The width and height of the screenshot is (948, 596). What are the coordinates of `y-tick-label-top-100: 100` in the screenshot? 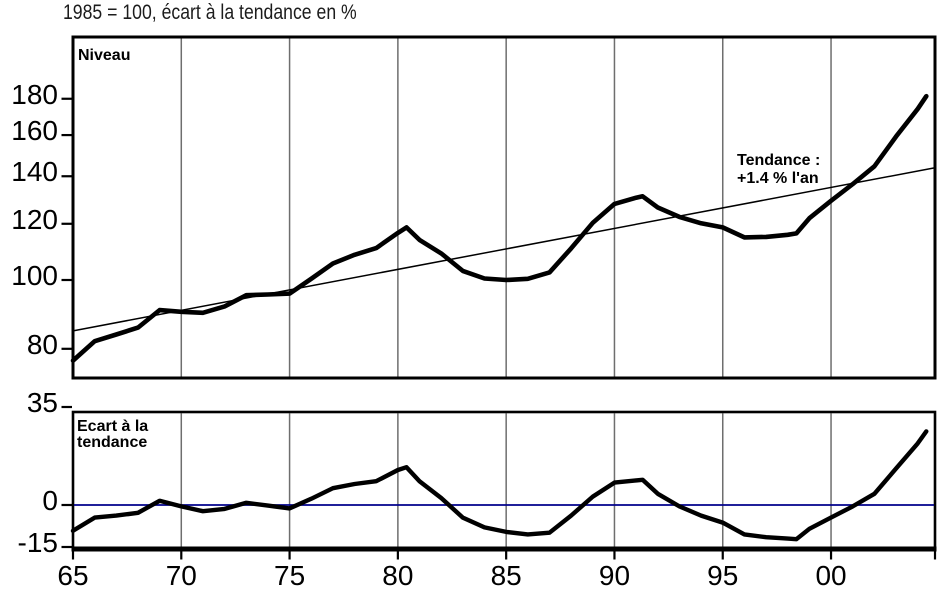 It's located at (34, 275).